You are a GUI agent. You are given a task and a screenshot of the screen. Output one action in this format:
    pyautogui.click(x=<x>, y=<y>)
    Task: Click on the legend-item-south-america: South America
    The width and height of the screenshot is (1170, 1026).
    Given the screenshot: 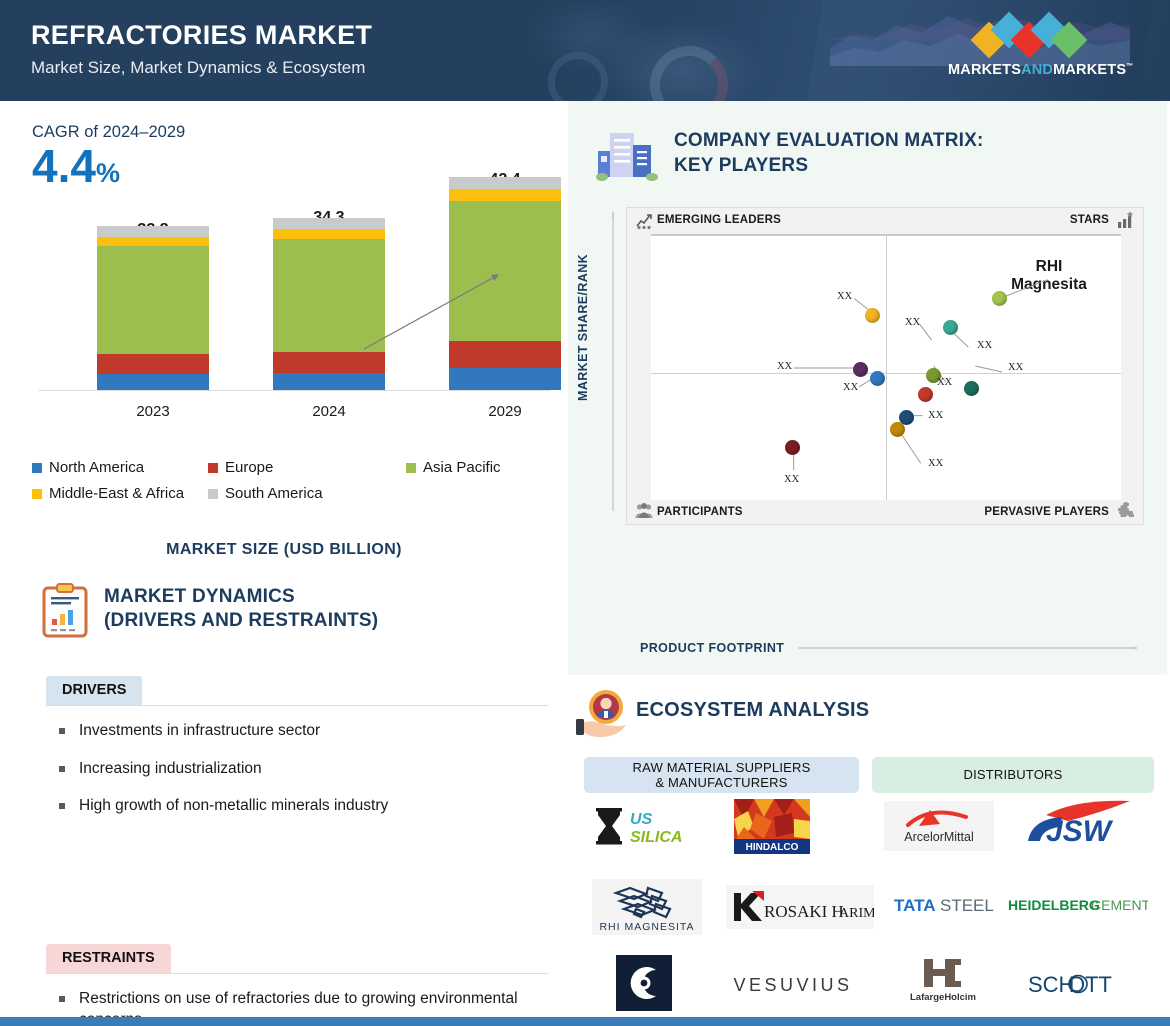 What is the action you would take?
    pyautogui.click(x=265, y=493)
    